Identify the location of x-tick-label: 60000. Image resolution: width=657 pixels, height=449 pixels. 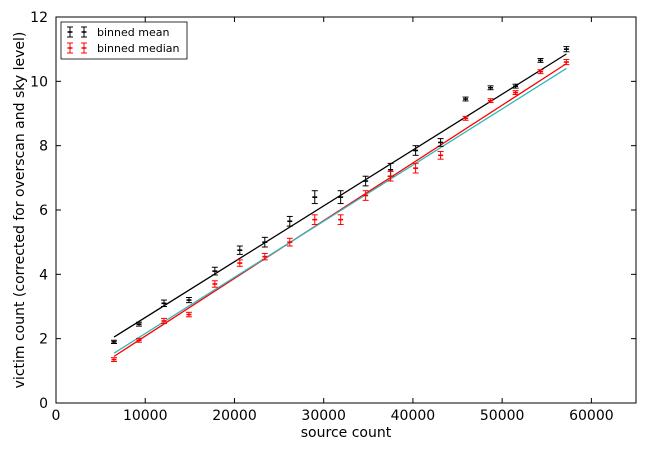
(591, 416).